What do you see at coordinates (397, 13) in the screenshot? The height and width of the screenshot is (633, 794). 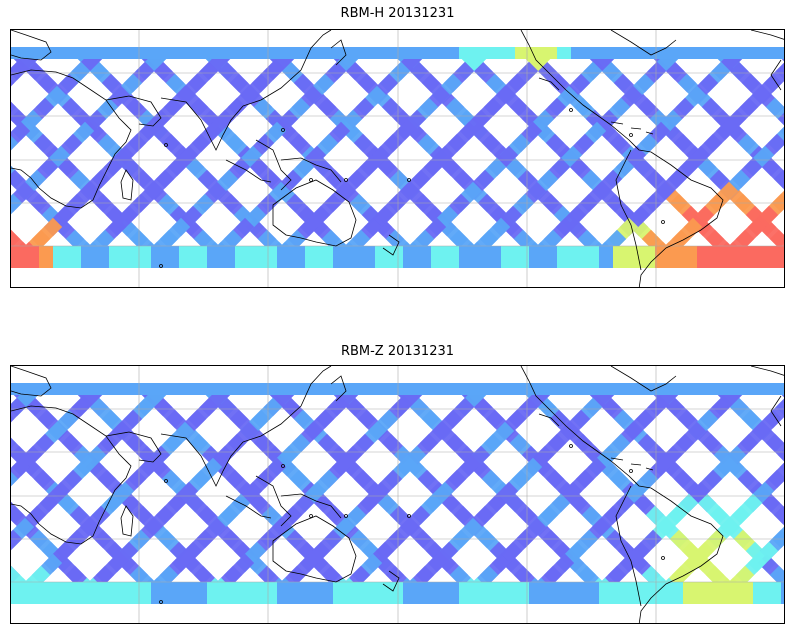 I see `panel-title: RBM-H 20131231` at bounding box center [397, 13].